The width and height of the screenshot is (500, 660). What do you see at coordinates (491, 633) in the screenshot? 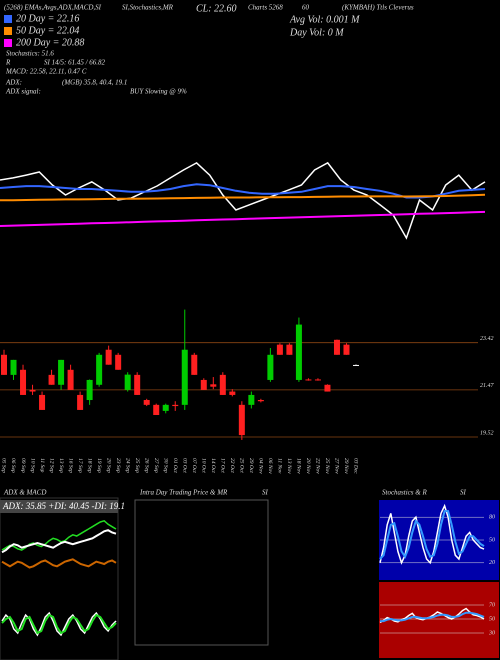
I see `y-tick-label: 30` at bounding box center [491, 633].